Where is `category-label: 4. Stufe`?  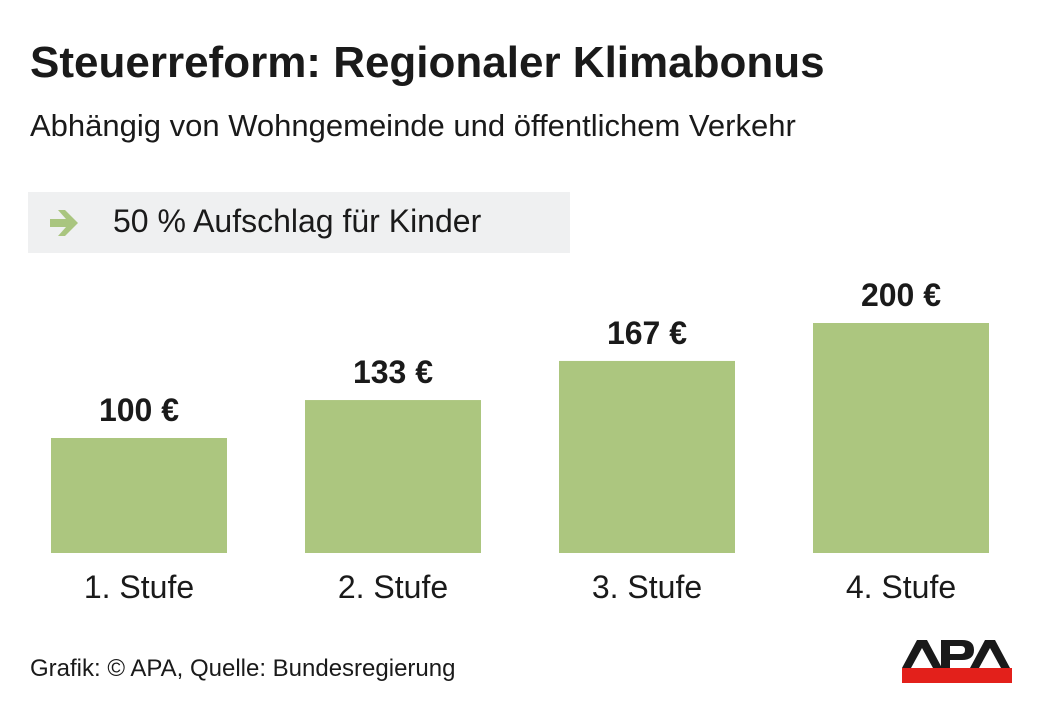 category-label: 4. Stufe is located at coordinates (901, 587).